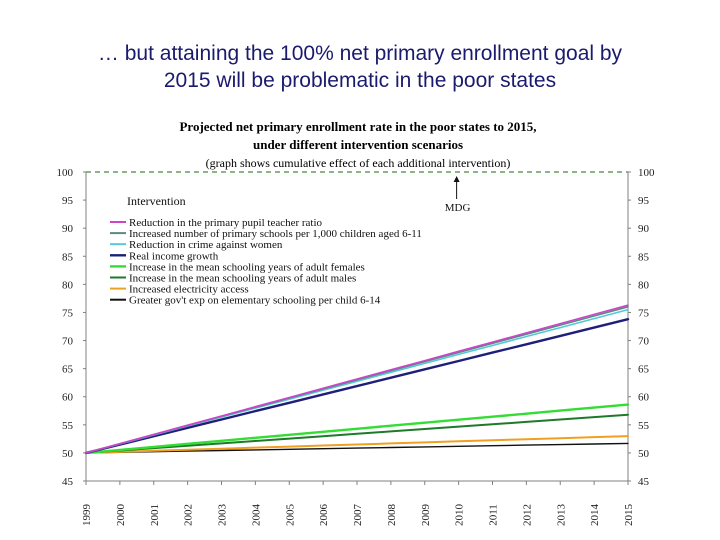 This screenshot has height=540, width=720. Describe the element at coordinates (65, 173) in the screenshot. I see `y-tick-label-left: 100` at that location.